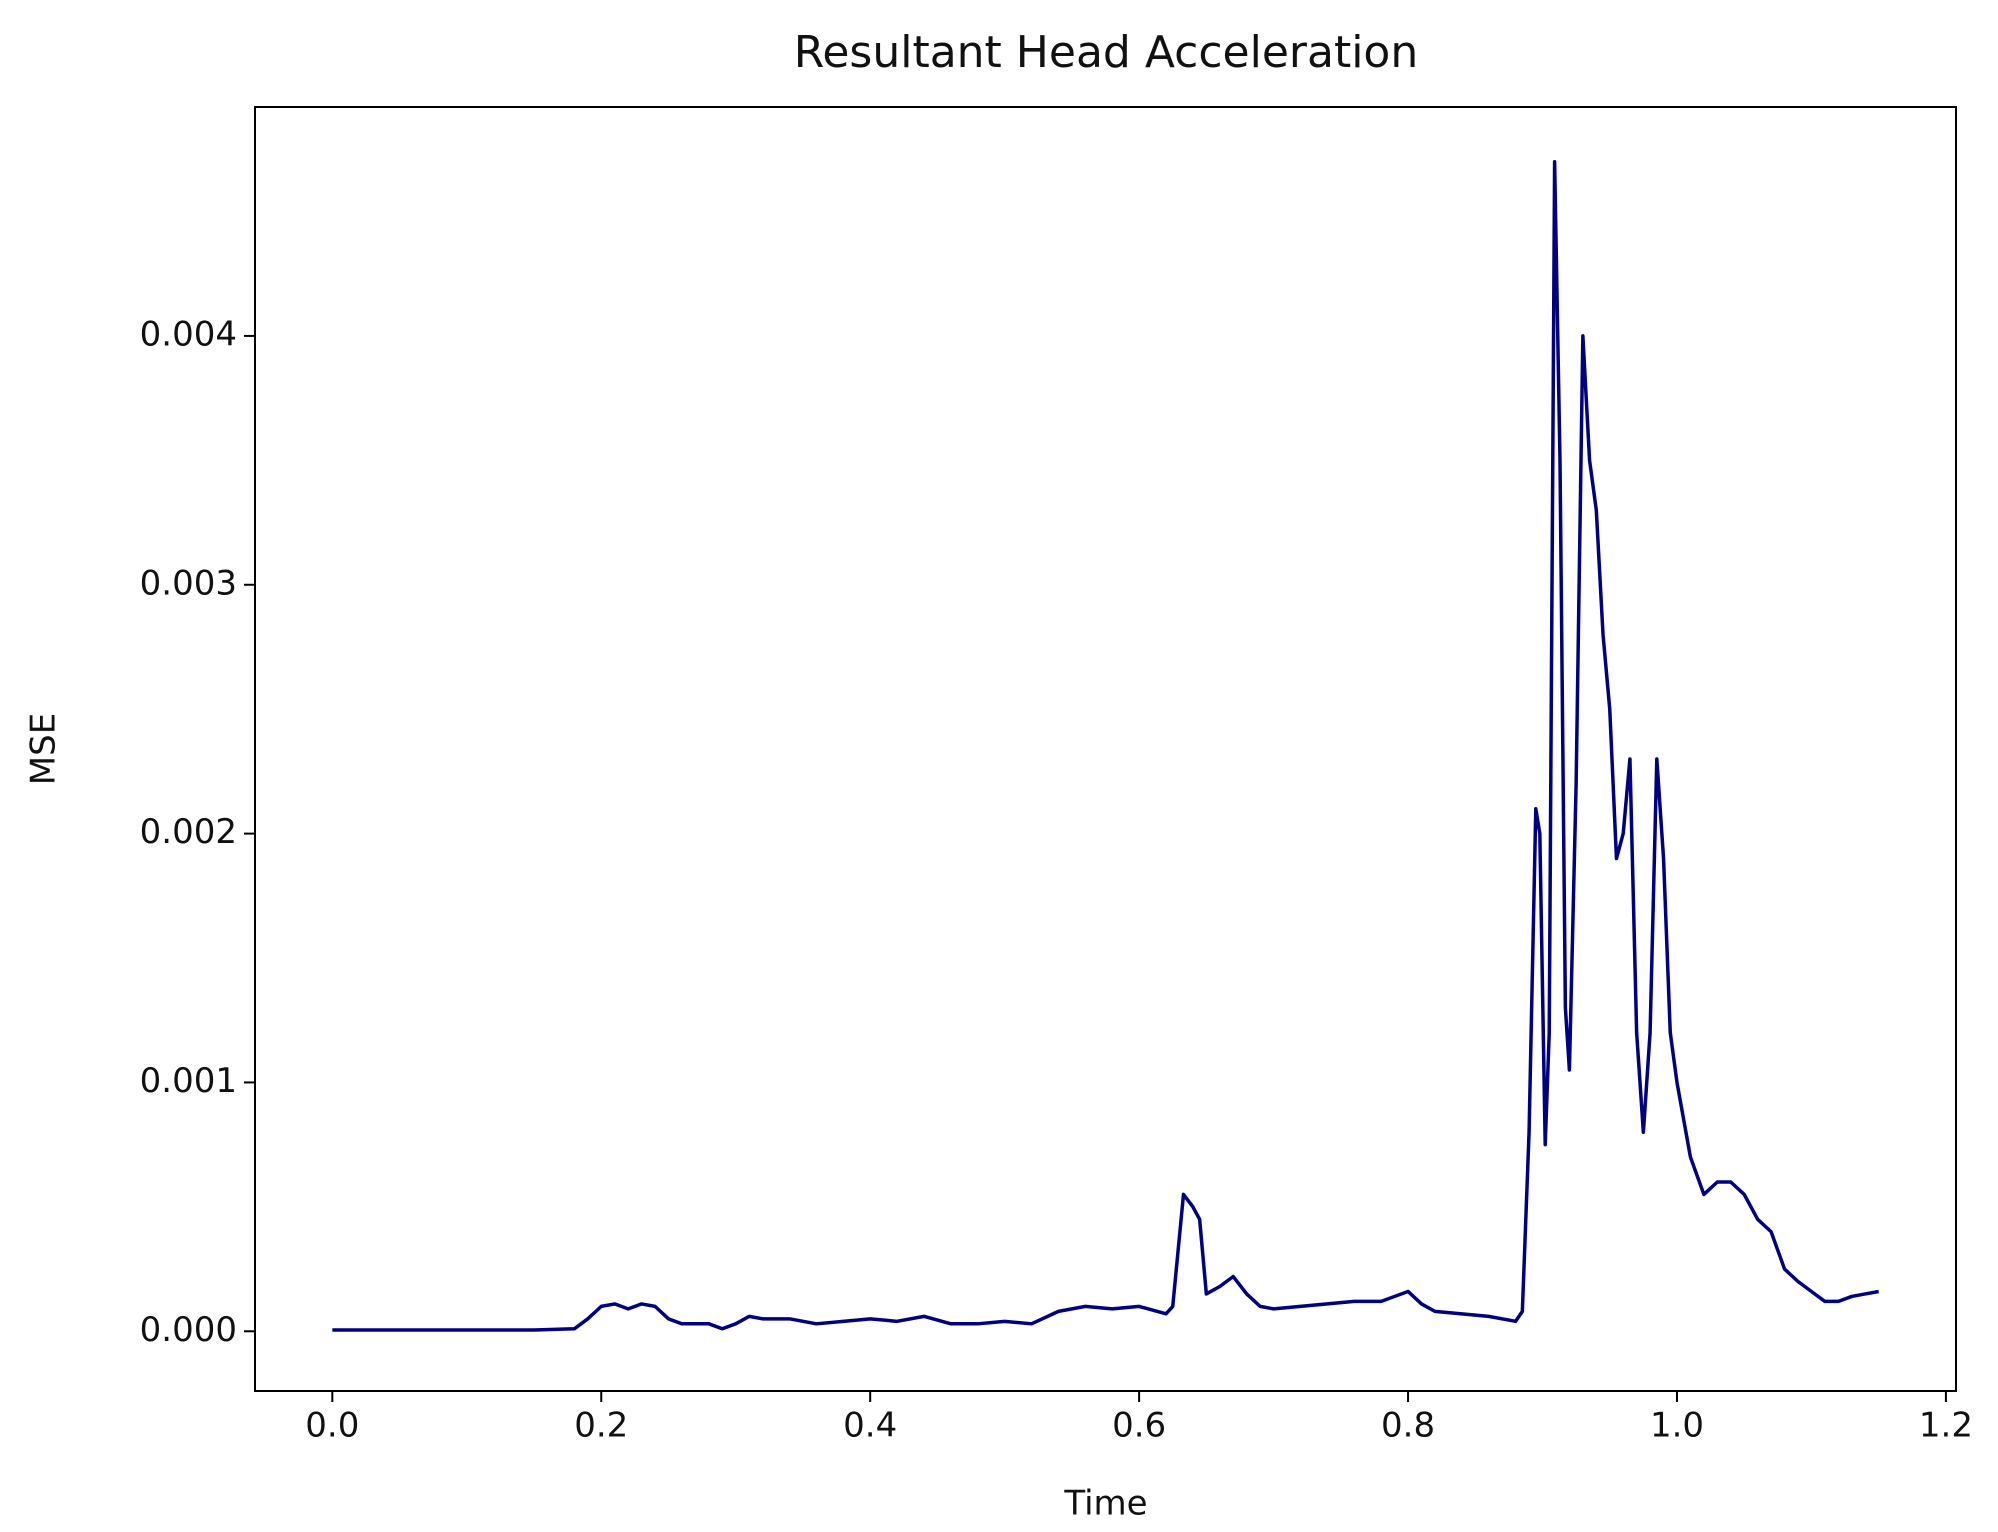  What do you see at coordinates (870, 1426) in the screenshot?
I see `x-tick-label: 0.4` at bounding box center [870, 1426].